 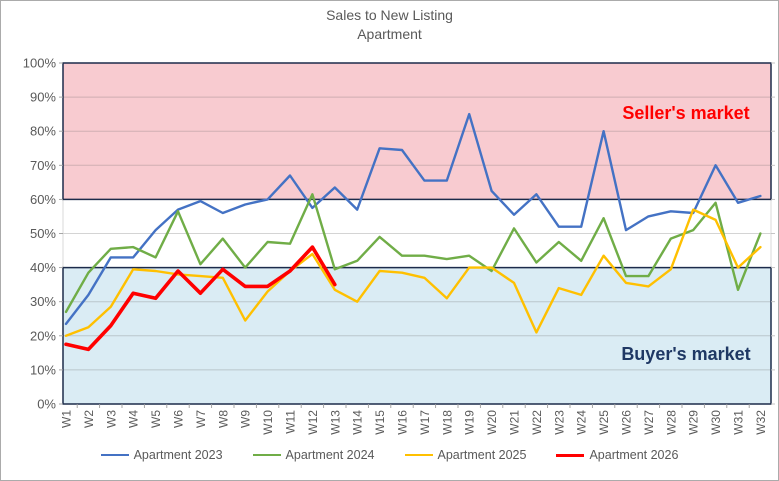 I want to click on chart-title-line2: Apartment, so click(x=389, y=34).